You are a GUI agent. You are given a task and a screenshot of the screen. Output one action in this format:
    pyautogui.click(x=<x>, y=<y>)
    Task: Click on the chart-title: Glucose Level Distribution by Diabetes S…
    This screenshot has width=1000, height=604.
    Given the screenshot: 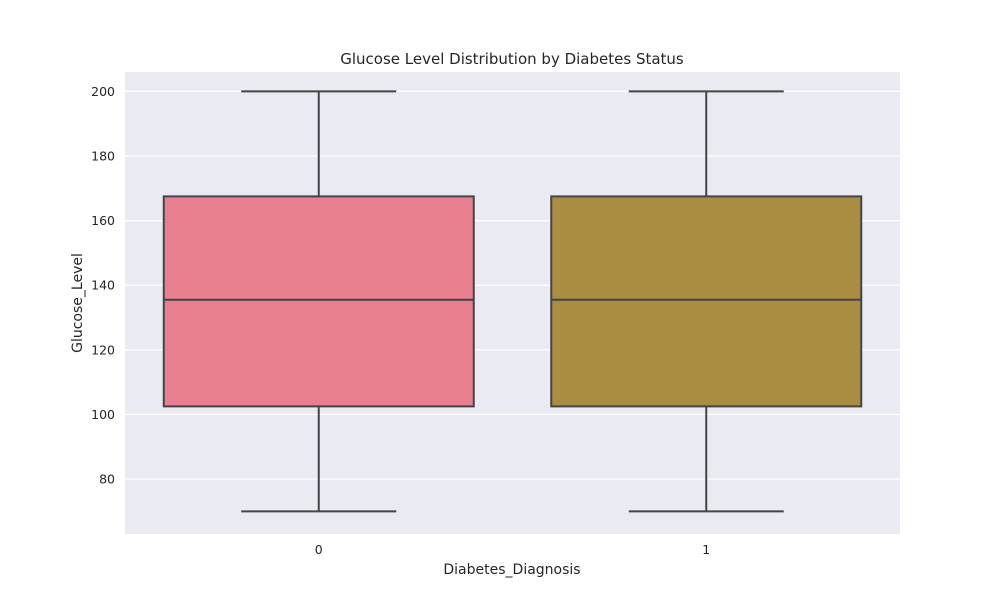 What is the action you would take?
    pyautogui.click(x=512, y=59)
    